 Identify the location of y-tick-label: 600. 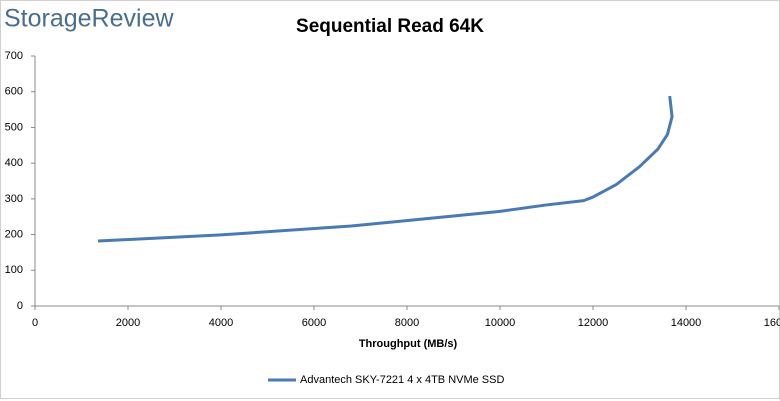
(14, 92).